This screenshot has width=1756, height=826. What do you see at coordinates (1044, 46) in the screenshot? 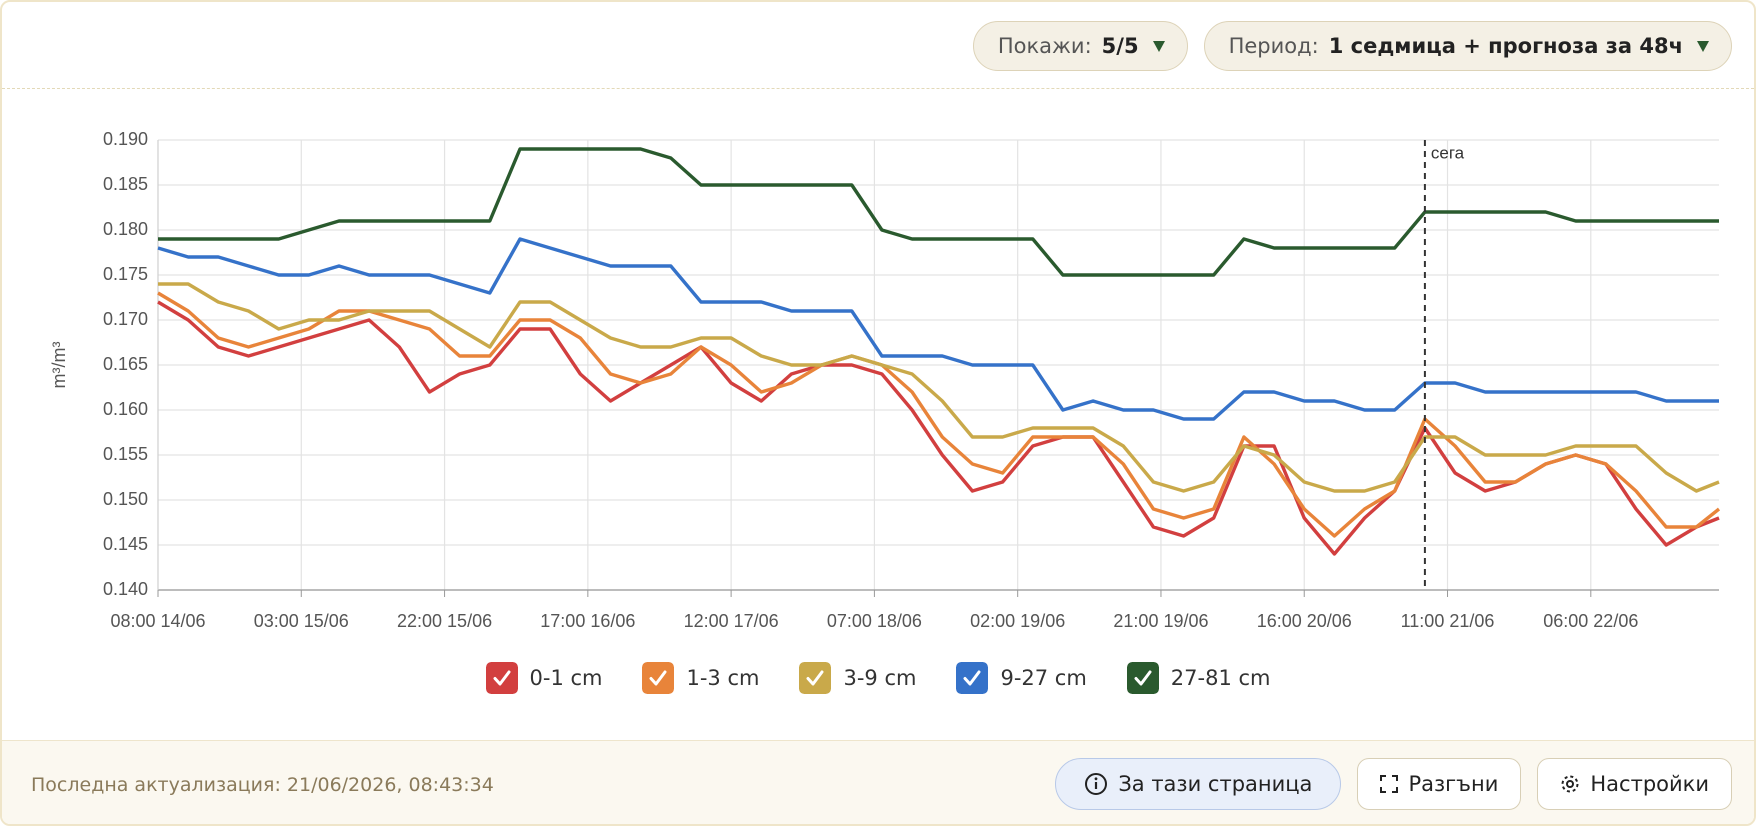
I see `show-label: Покажи:` at bounding box center [1044, 46].